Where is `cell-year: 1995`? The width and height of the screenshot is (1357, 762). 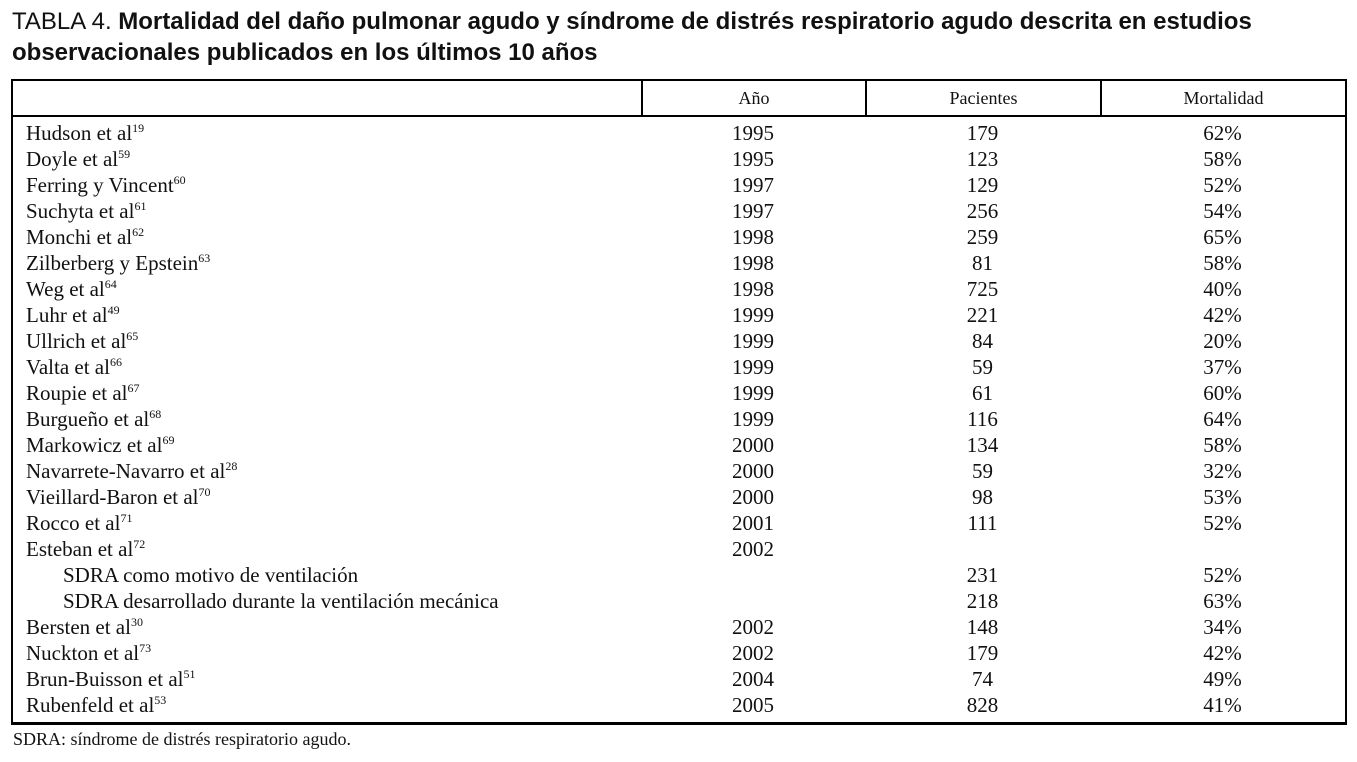 cell-year: 1995 is located at coordinates (753, 133).